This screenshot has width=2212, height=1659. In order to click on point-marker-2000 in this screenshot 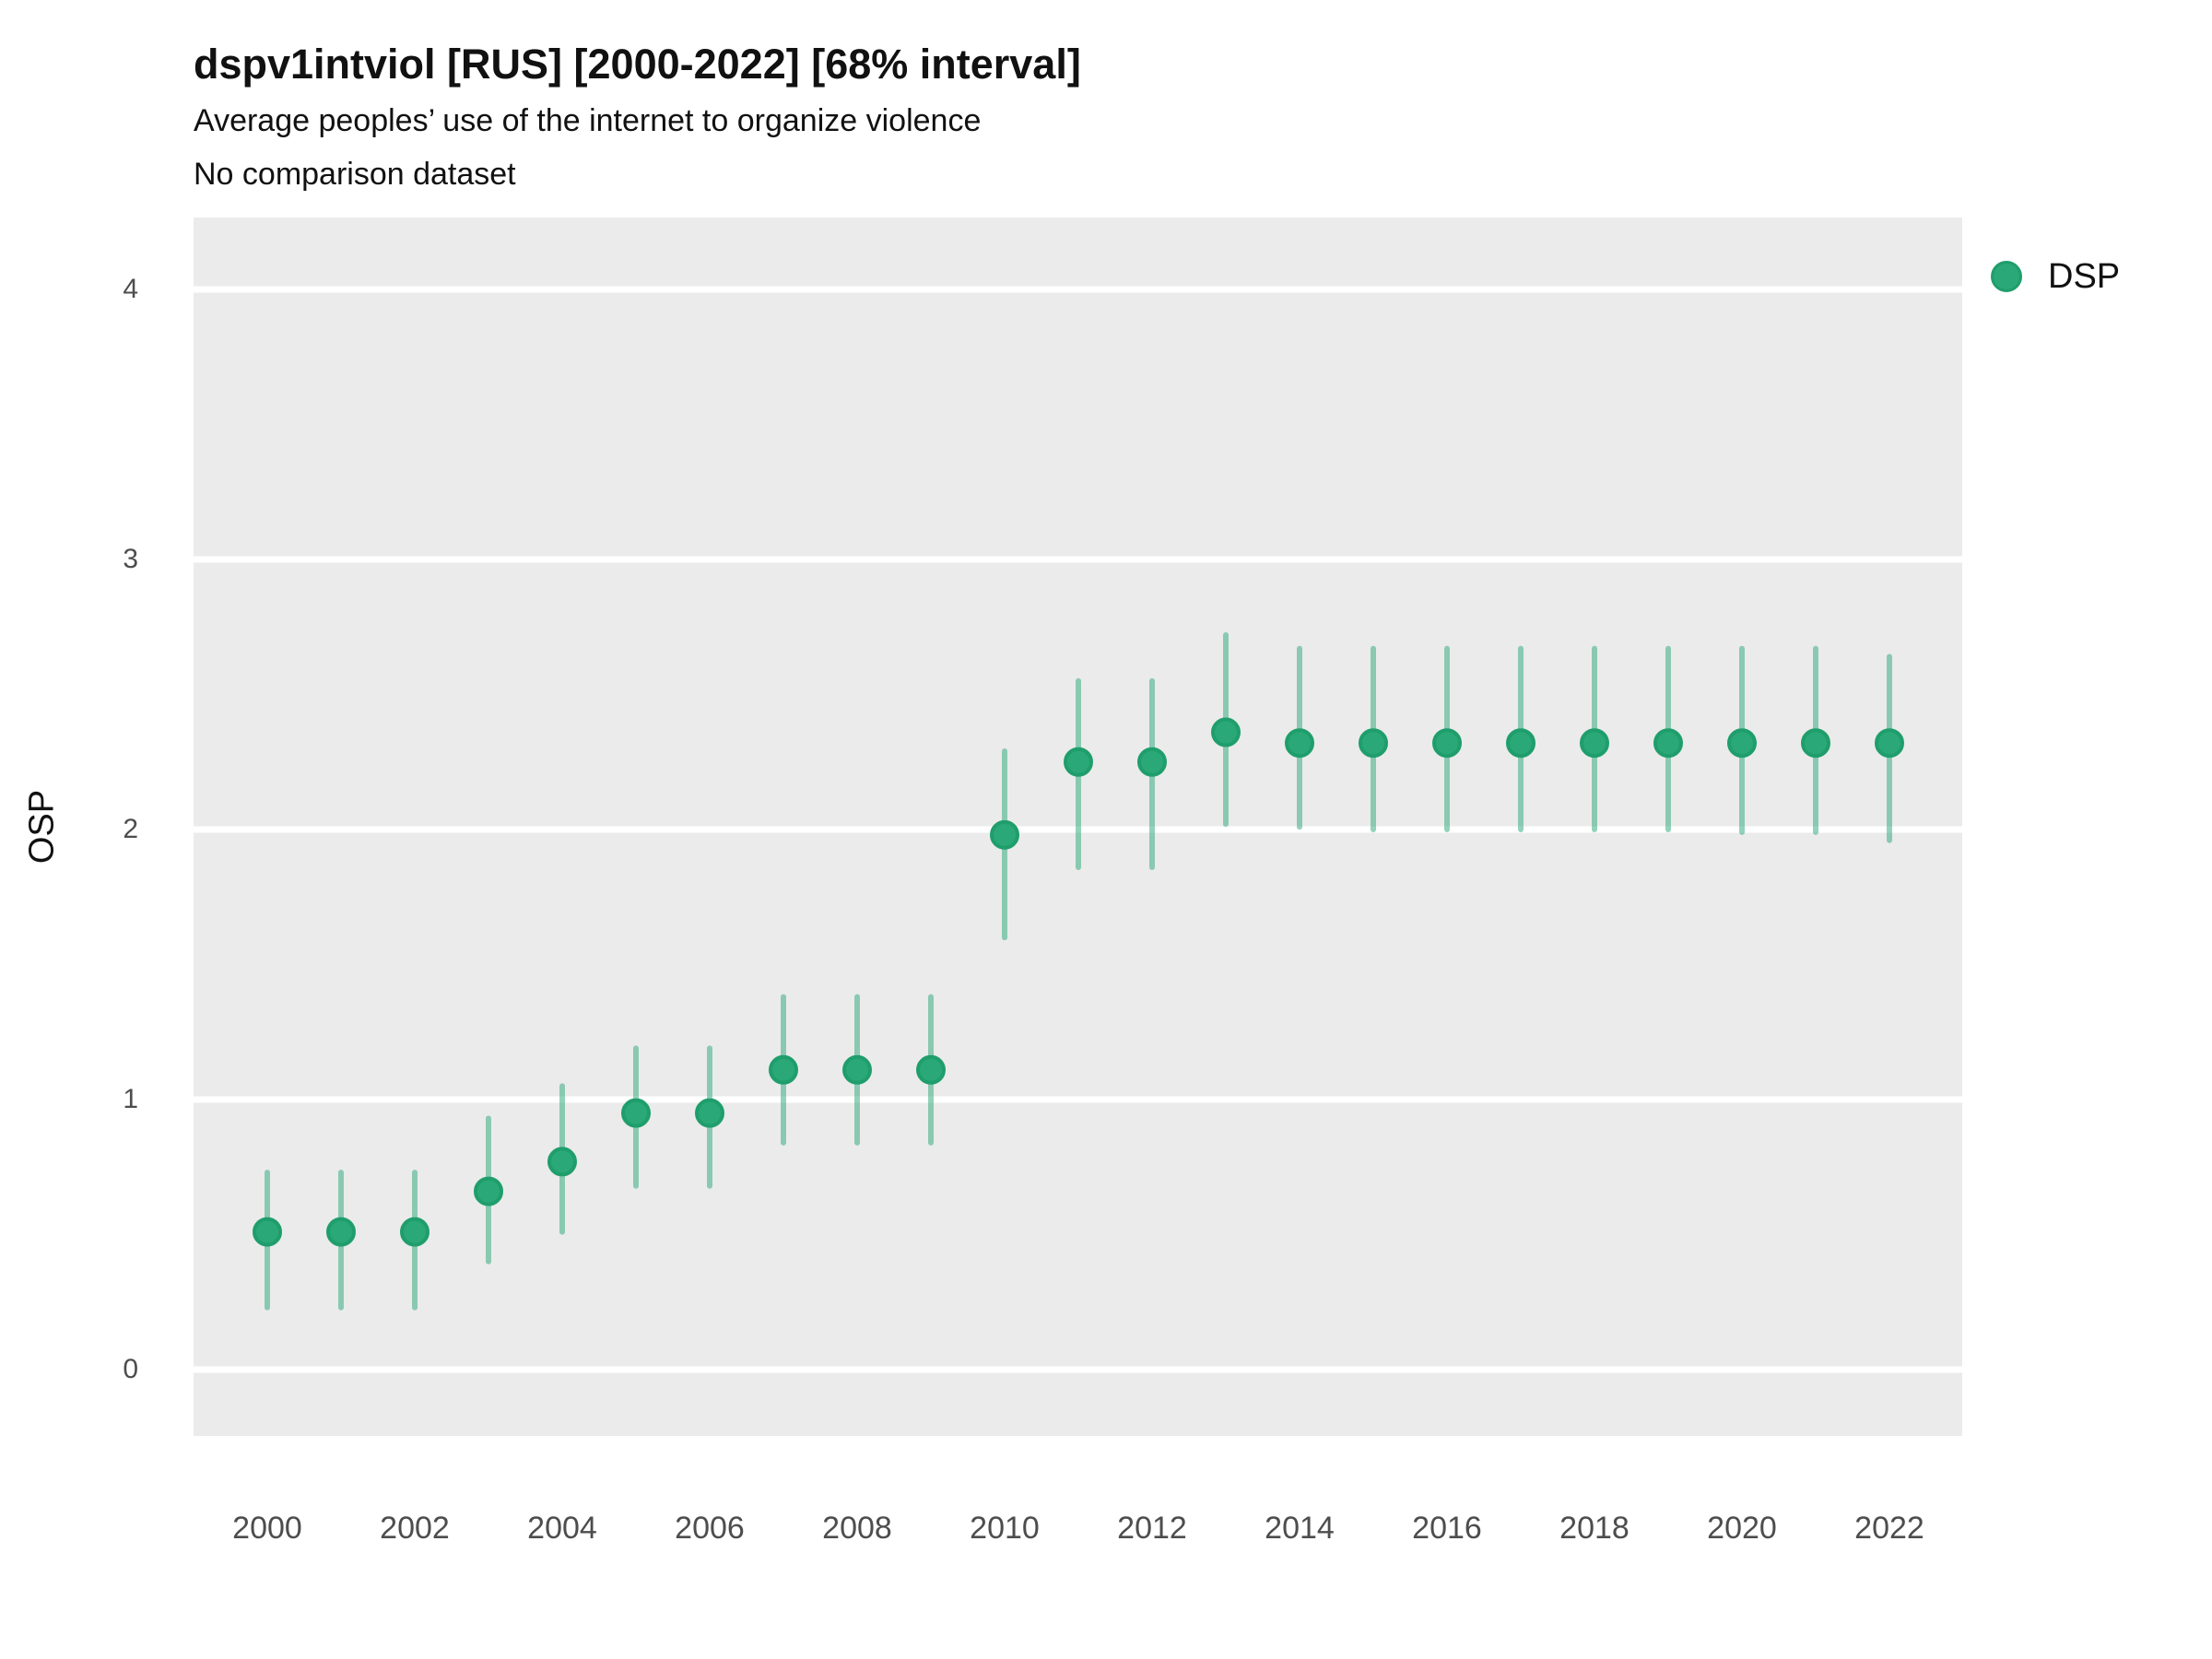, I will do `click(267, 1232)`.